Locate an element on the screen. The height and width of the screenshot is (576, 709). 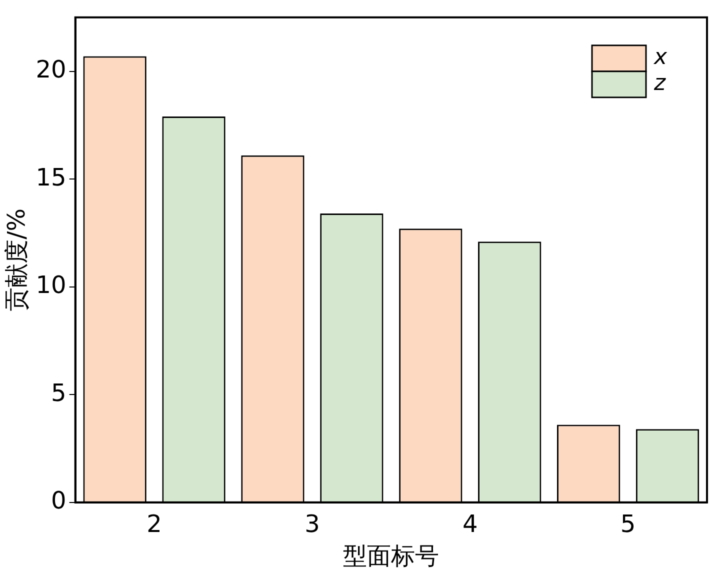
y-tick-label: 15 is located at coordinates (51, 177).